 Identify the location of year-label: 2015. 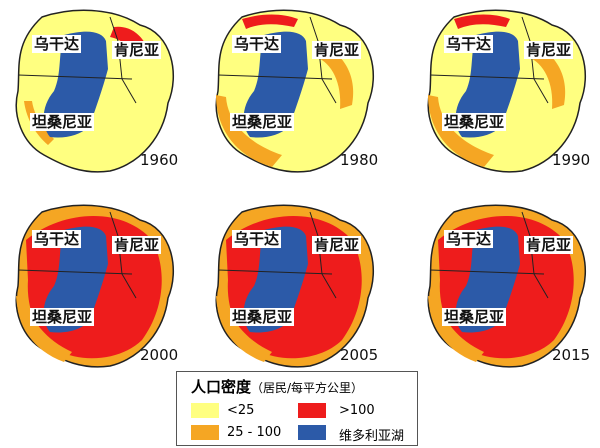
(571, 355).